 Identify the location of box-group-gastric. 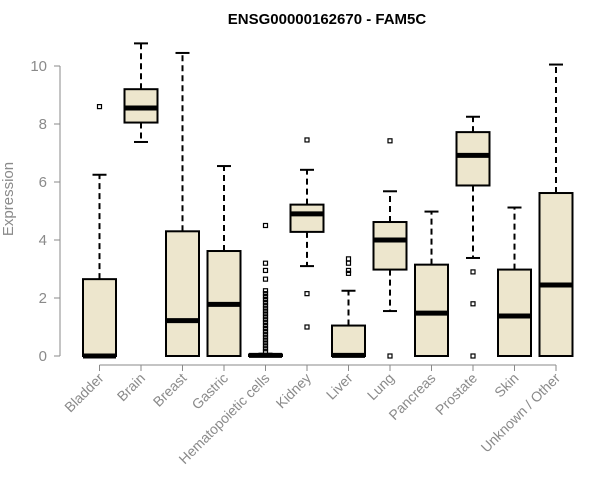
(224, 261).